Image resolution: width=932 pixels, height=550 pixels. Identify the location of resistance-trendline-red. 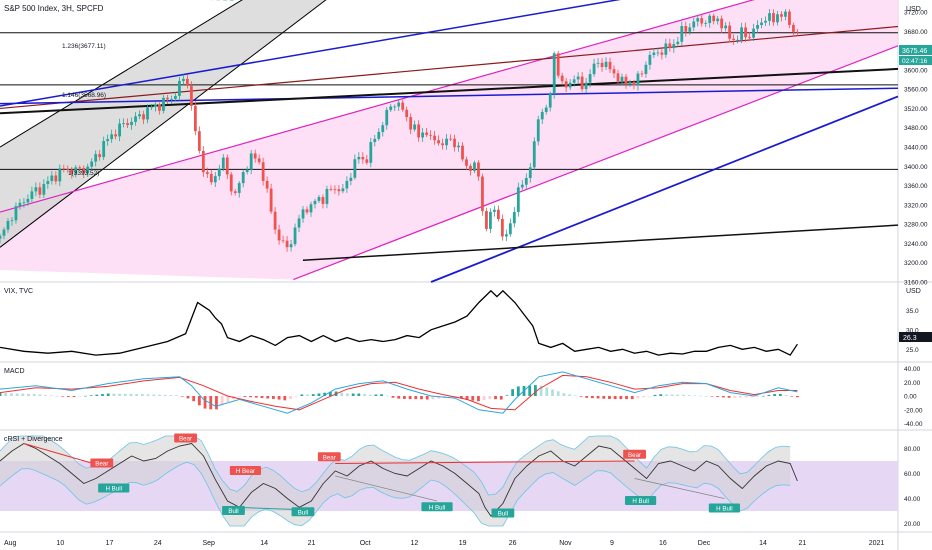
(449, 67).